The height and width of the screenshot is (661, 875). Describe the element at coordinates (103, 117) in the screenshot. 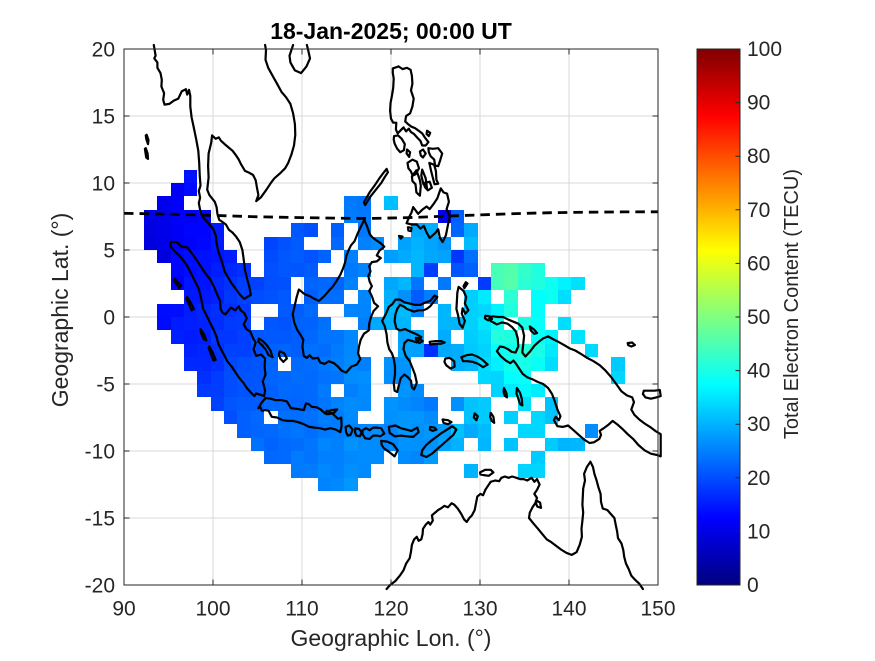

I see `svg-text: 15` at that location.